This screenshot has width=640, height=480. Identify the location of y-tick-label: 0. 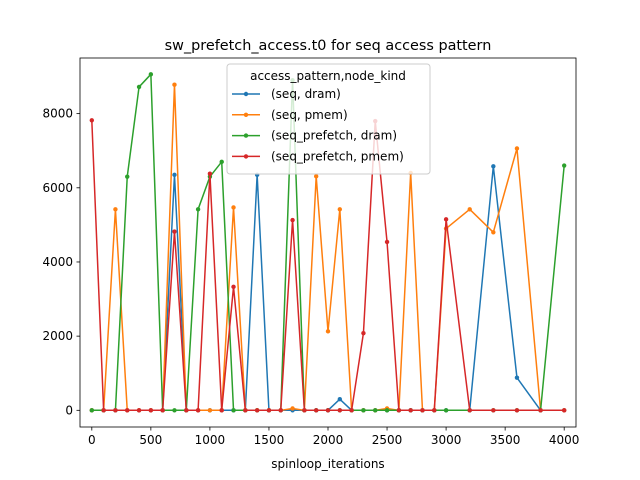
(69, 410).